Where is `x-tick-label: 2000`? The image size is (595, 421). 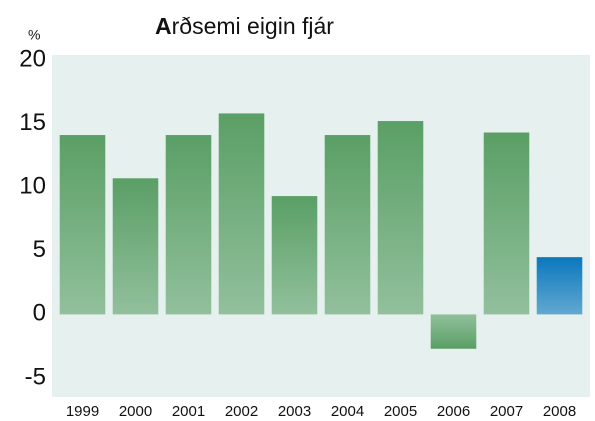
x-tick-label: 2000 is located at coordinates (135, 411).